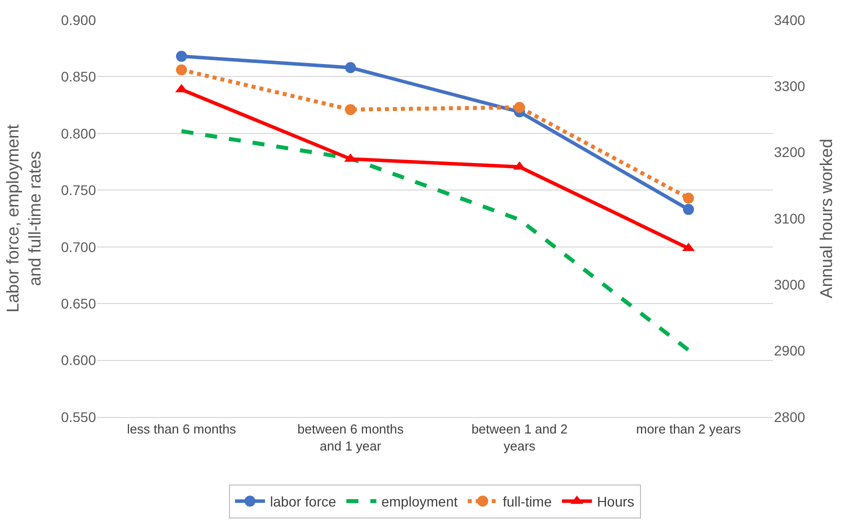  I want to click on y-tick-label: 0.600, so click(78, 360).